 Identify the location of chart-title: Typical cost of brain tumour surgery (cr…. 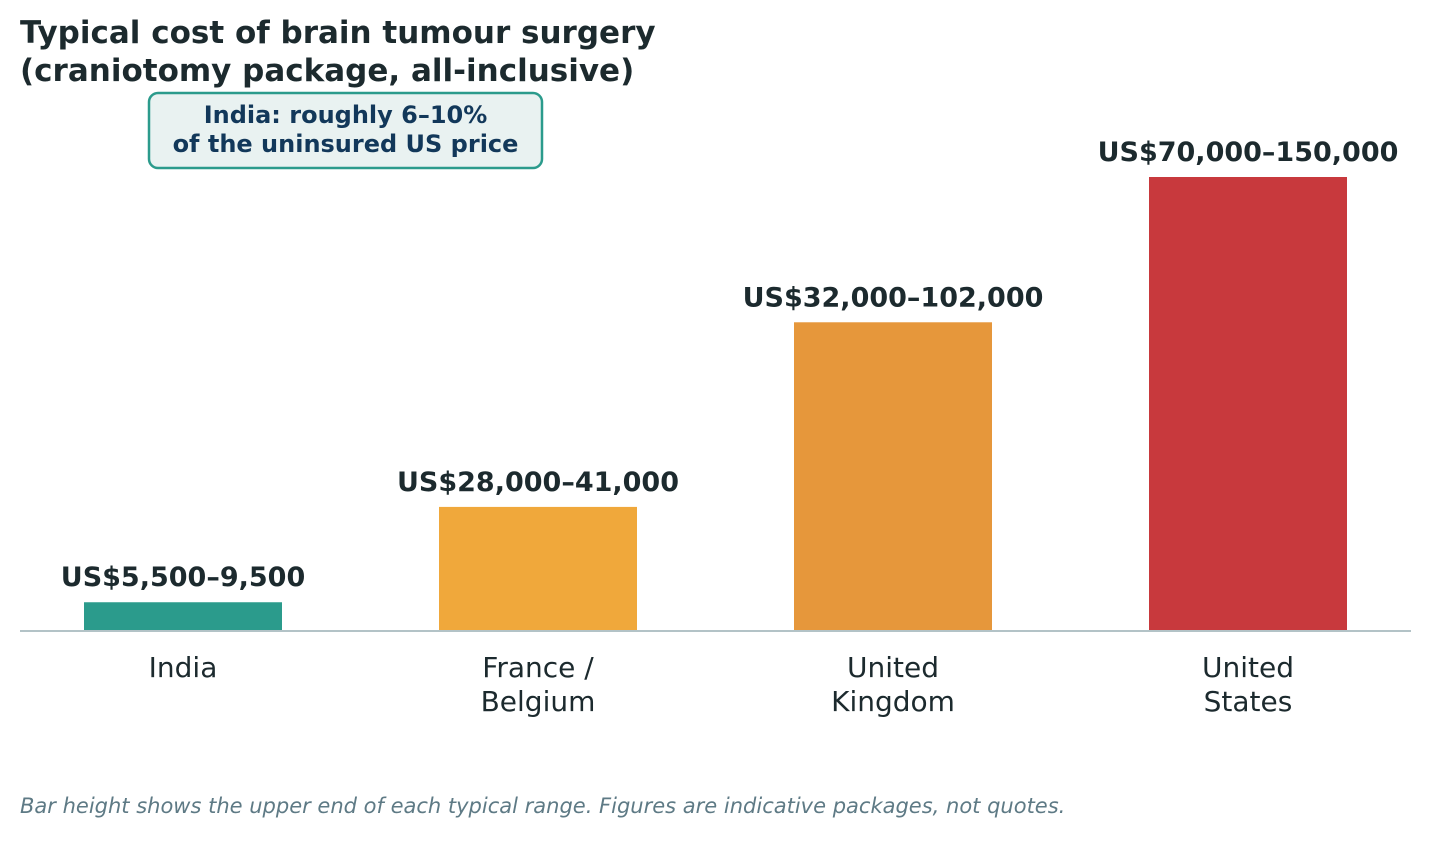
(338, 52).